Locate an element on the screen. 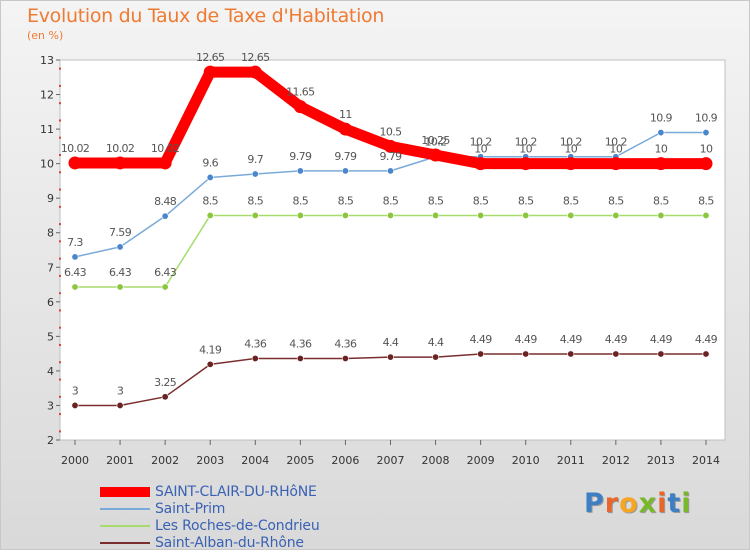 The height and width of the screenshot is (552, 750). data-label: 4.4 is located at coordinates (436, 342).